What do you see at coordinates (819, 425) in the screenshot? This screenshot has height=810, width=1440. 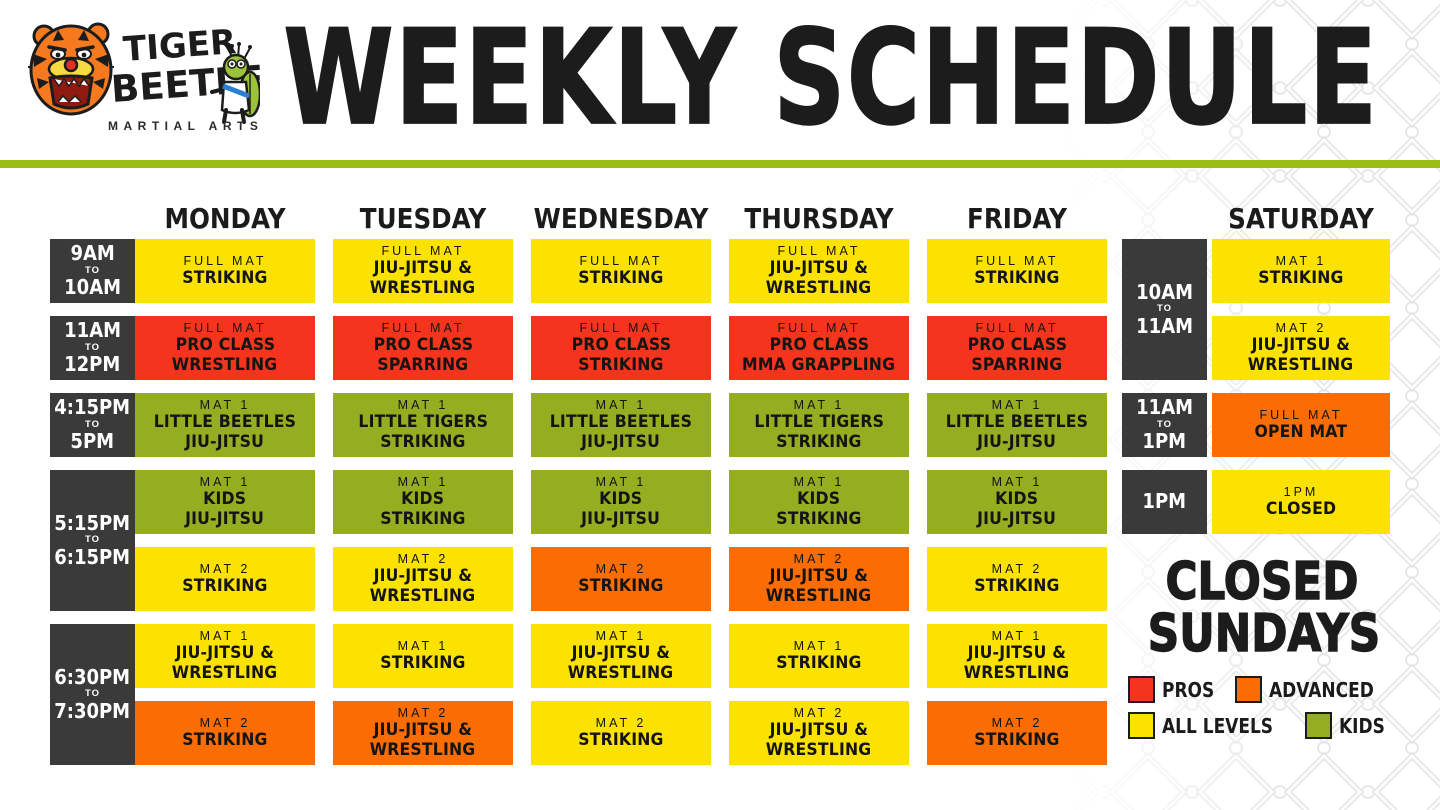 I see `class-cell: MAT 1 LITTLE TIGERS STRIKING` at bounding box center [819, 425].